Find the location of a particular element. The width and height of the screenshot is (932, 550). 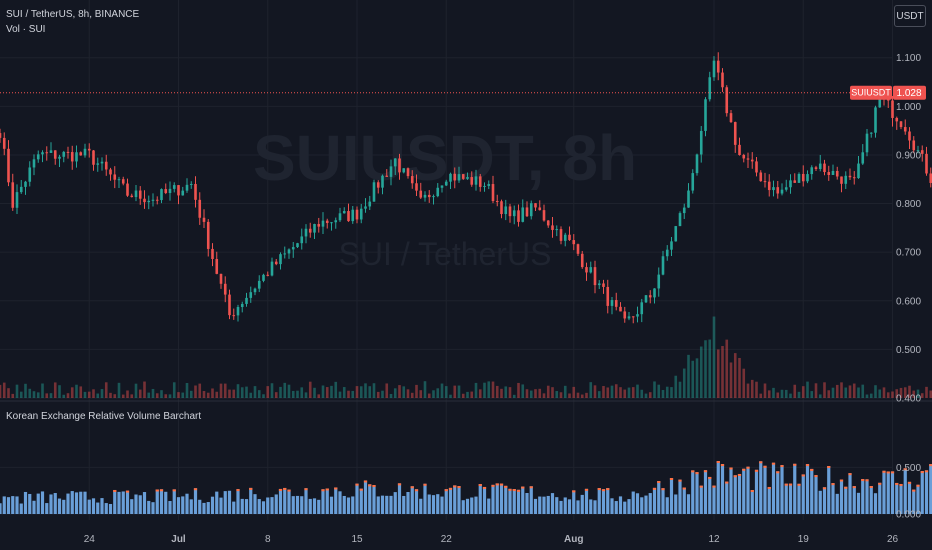

price-axis: 1.100 1.000 0.900 0.800 0.700 0.600 0.500 0.400 is located at coordinates (908, 228).